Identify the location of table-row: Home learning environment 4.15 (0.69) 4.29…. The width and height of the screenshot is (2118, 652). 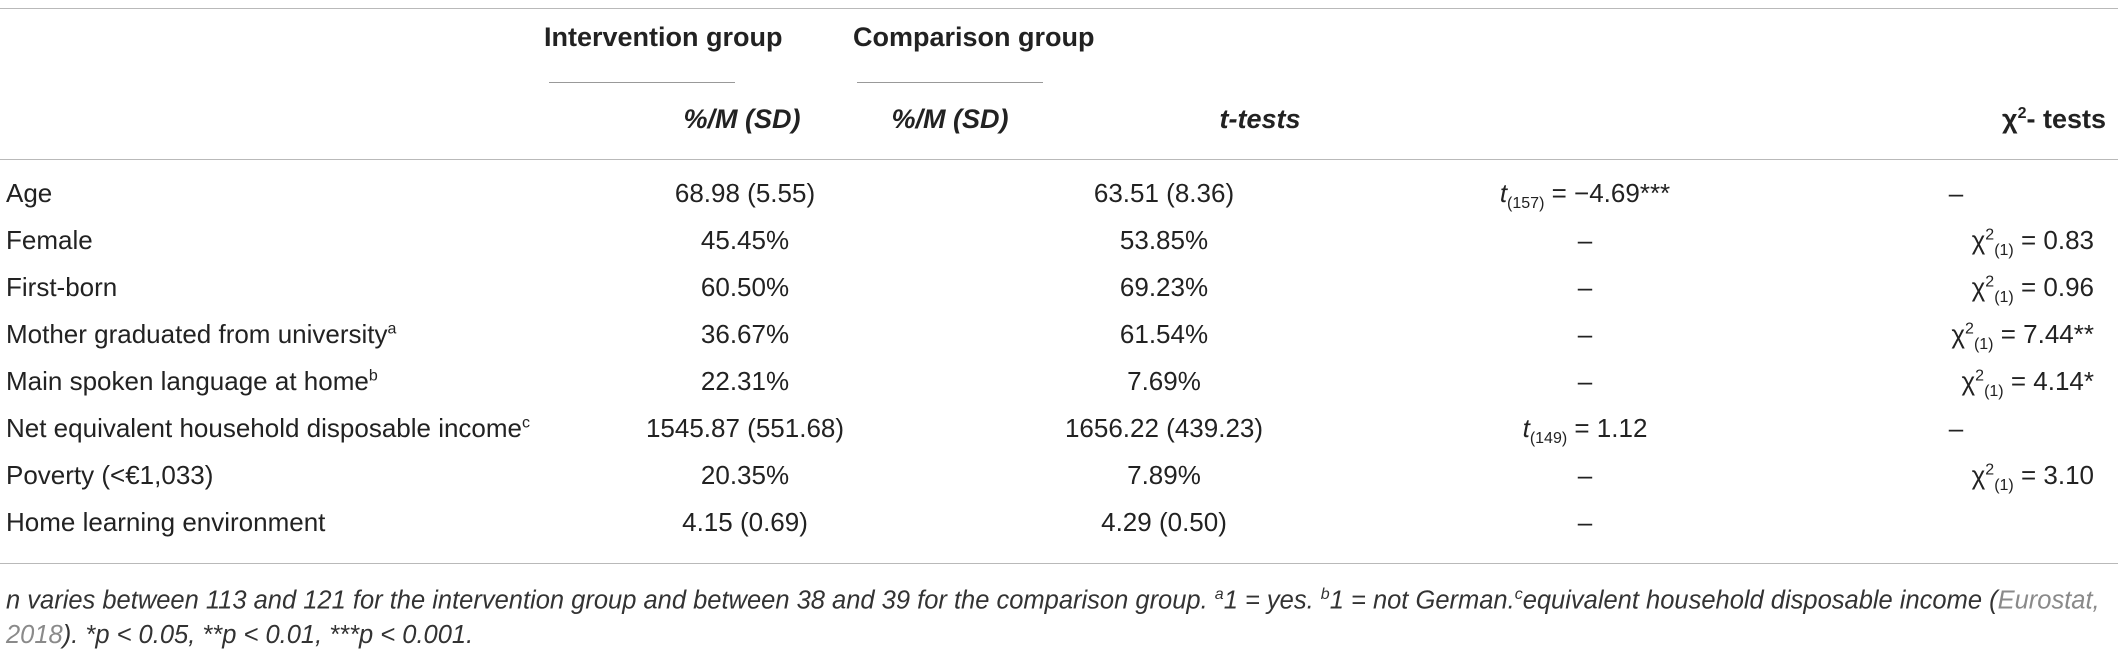
(1059, 522).